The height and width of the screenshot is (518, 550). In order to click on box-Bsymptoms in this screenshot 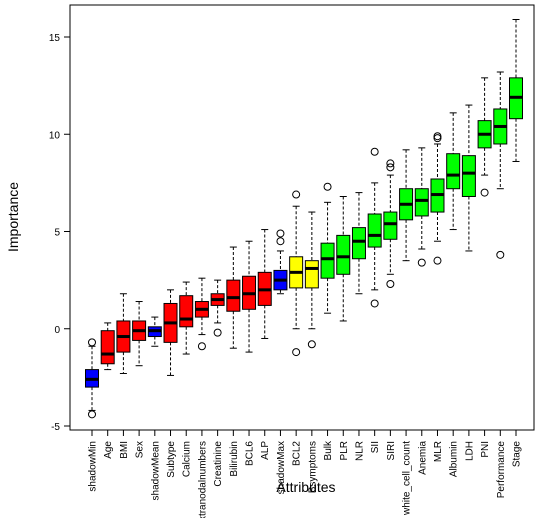, I will do `click(311, 280)`.